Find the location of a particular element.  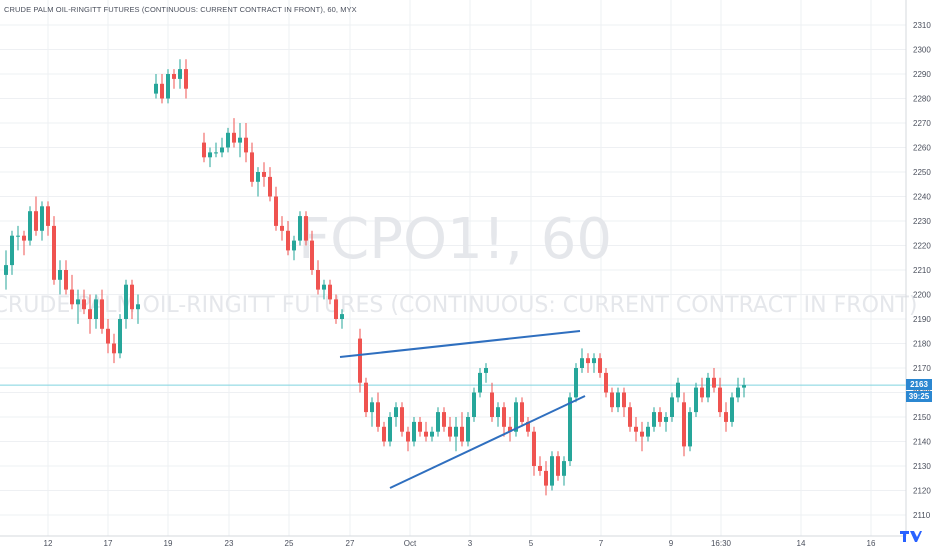

trendlines is located at coordinates (462, 409).